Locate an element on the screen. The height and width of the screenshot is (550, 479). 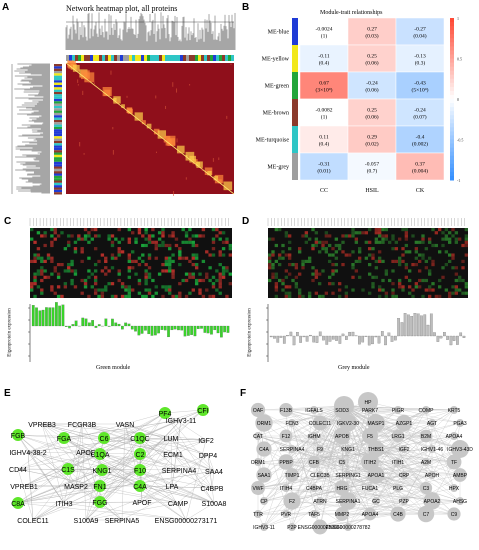
network-node-label: VPREB1 is located at coordinates (24, 487).